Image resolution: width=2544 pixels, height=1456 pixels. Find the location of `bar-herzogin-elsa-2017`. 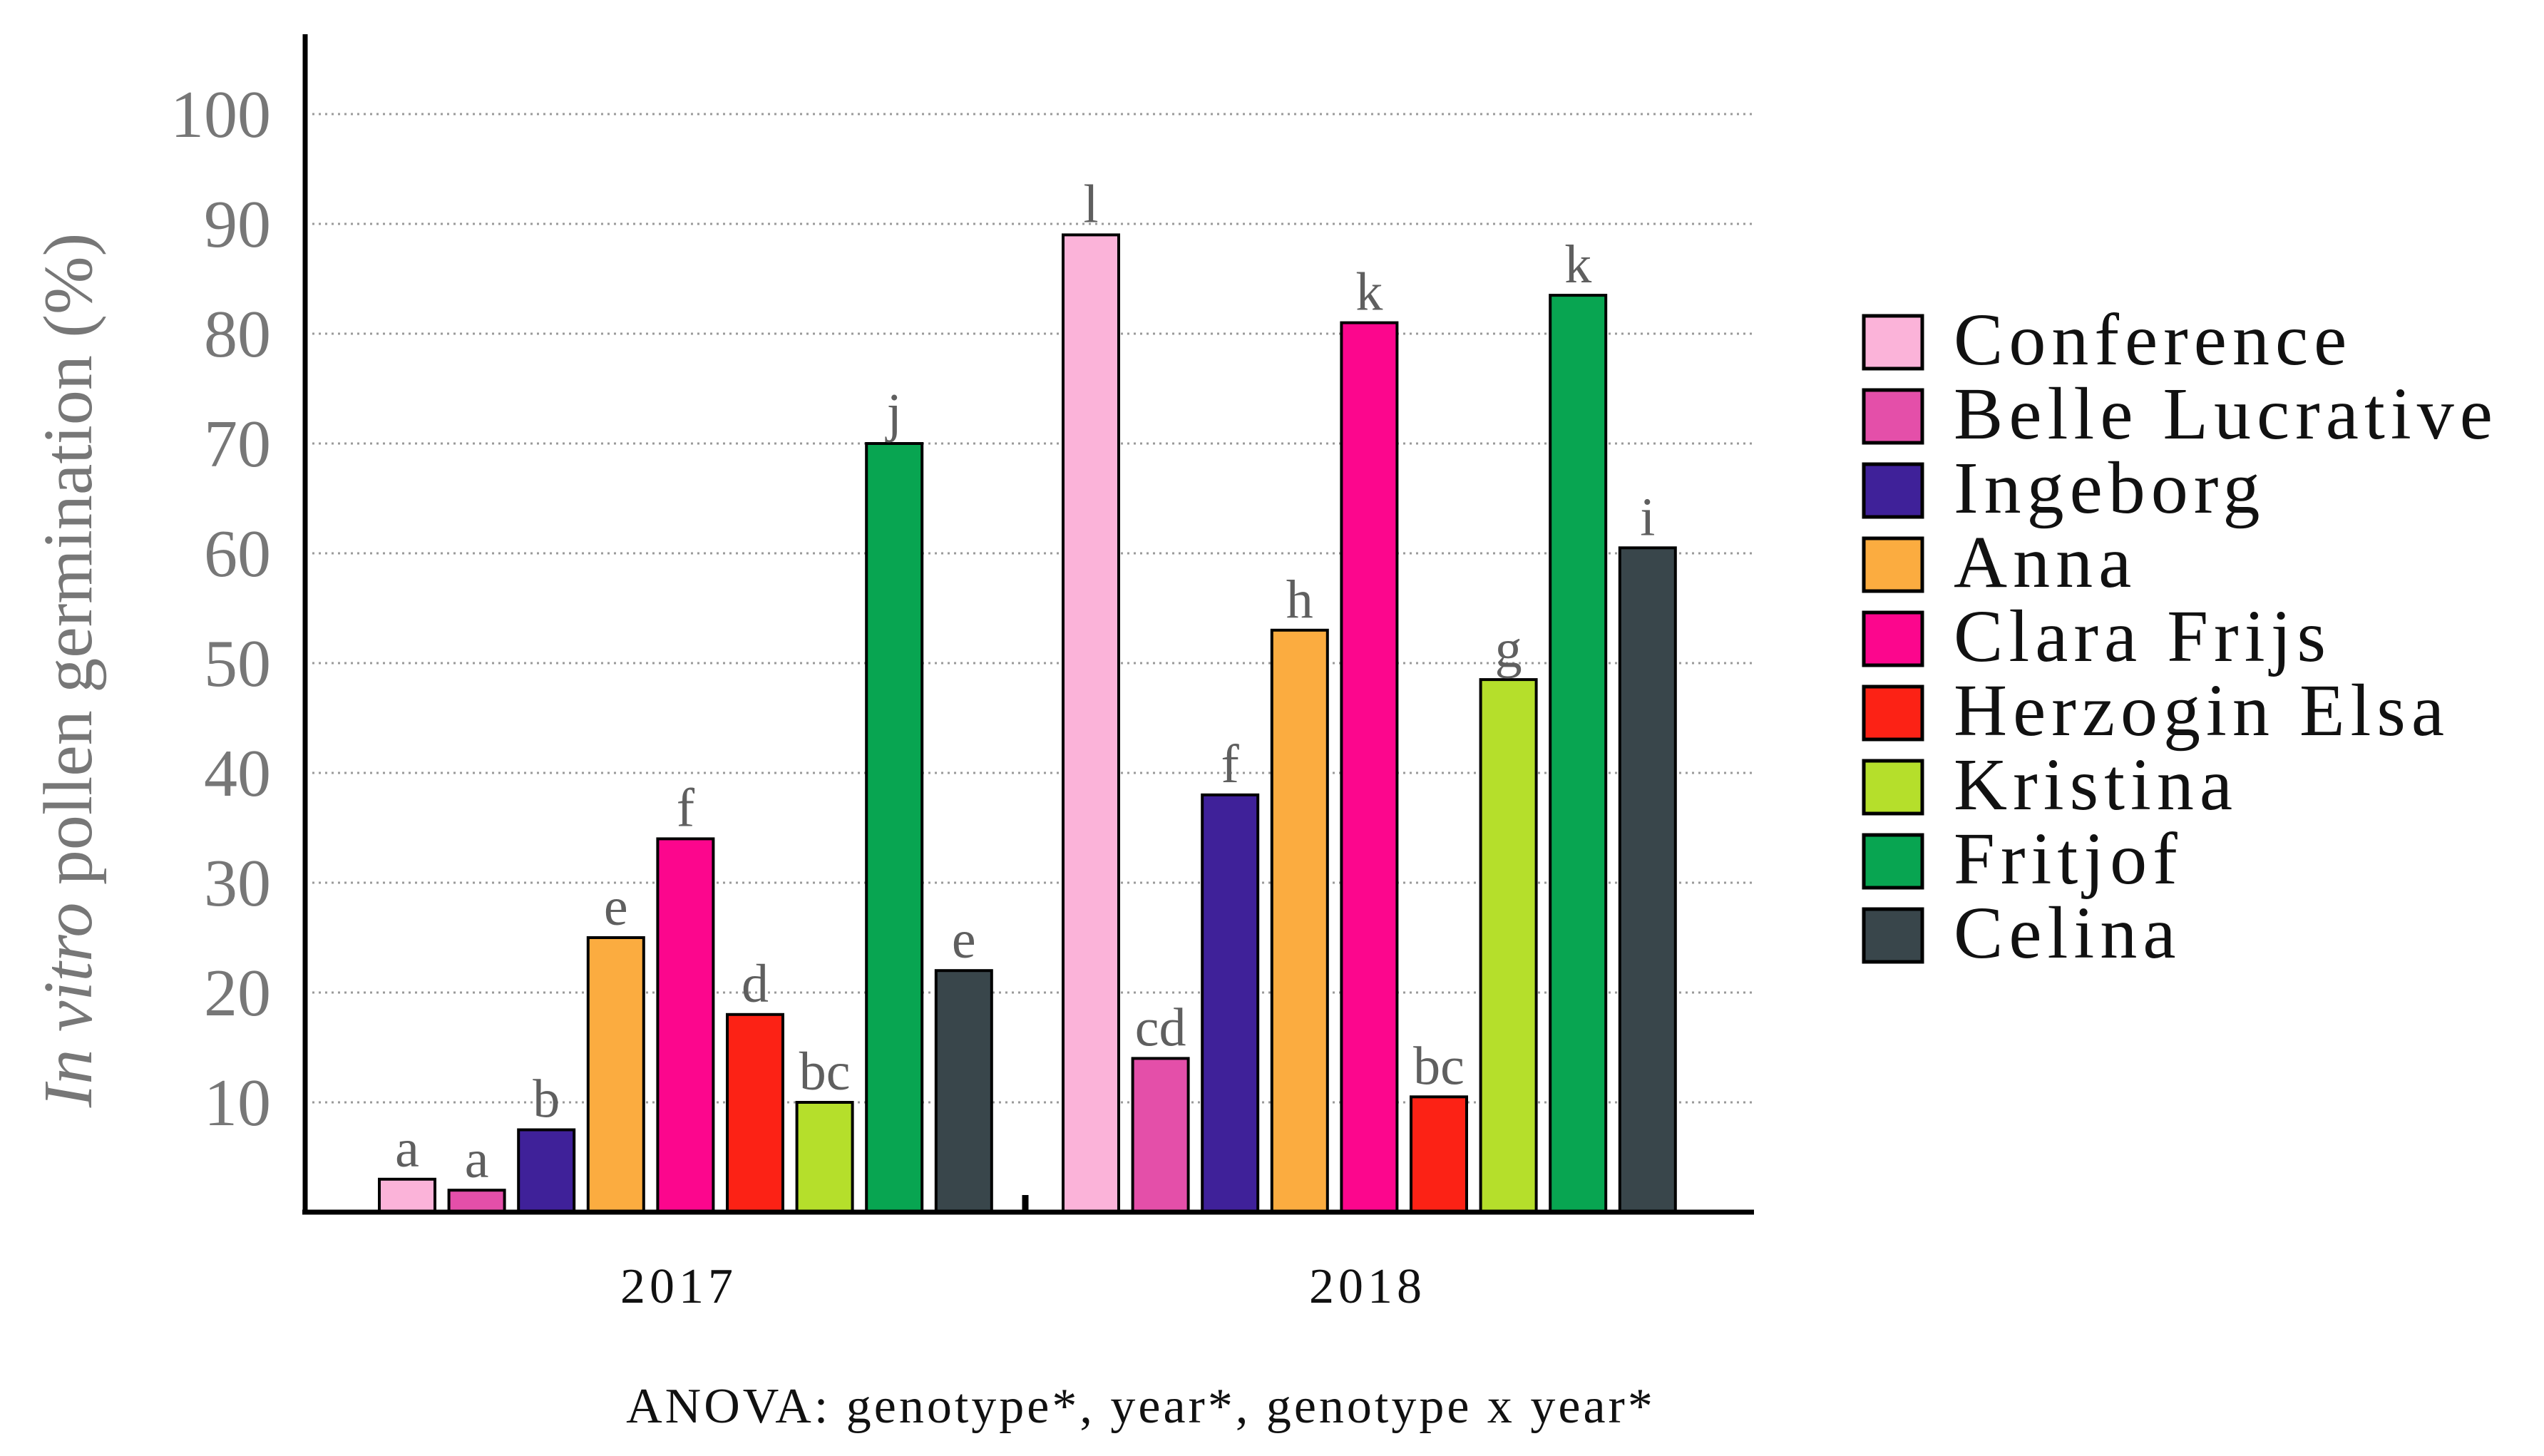

bar-herzogin-elsa-2017 is located at coordinates (755, 1113).